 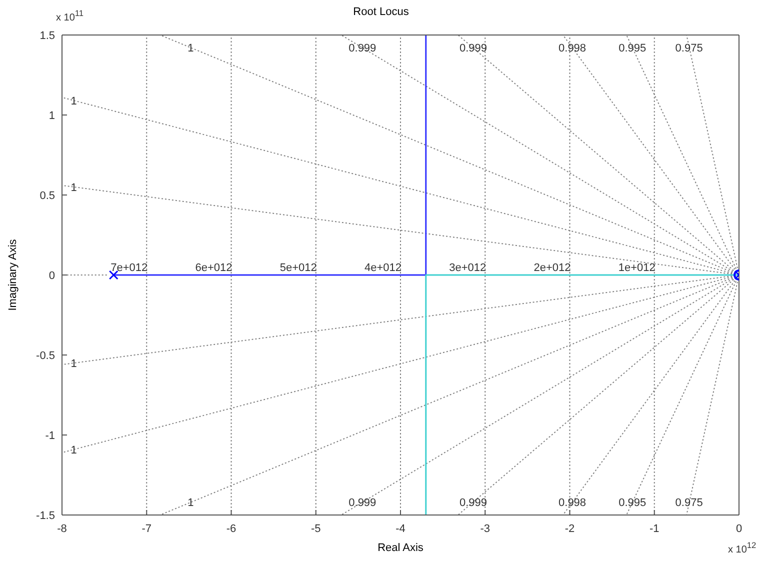 What do you see at coordinates (129, 268) in the screenshot?
I see `ref-line-label: 7e+012` at bounding box center [129, 268].